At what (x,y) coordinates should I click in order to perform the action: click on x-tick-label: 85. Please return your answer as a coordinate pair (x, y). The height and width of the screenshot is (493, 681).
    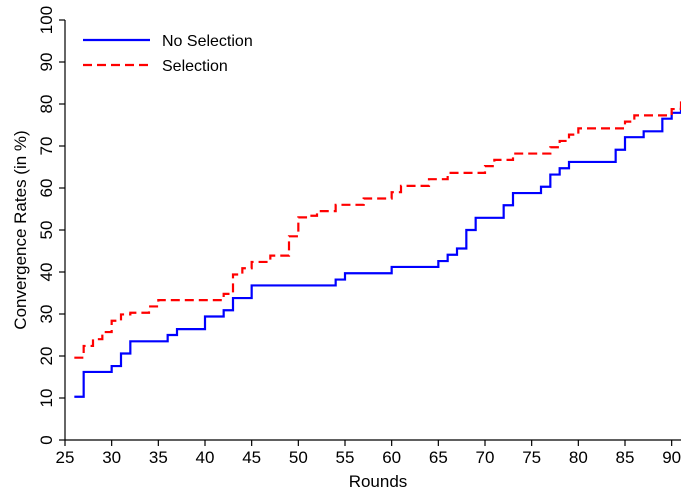
    Looking at the image, I should click on (625, 457).